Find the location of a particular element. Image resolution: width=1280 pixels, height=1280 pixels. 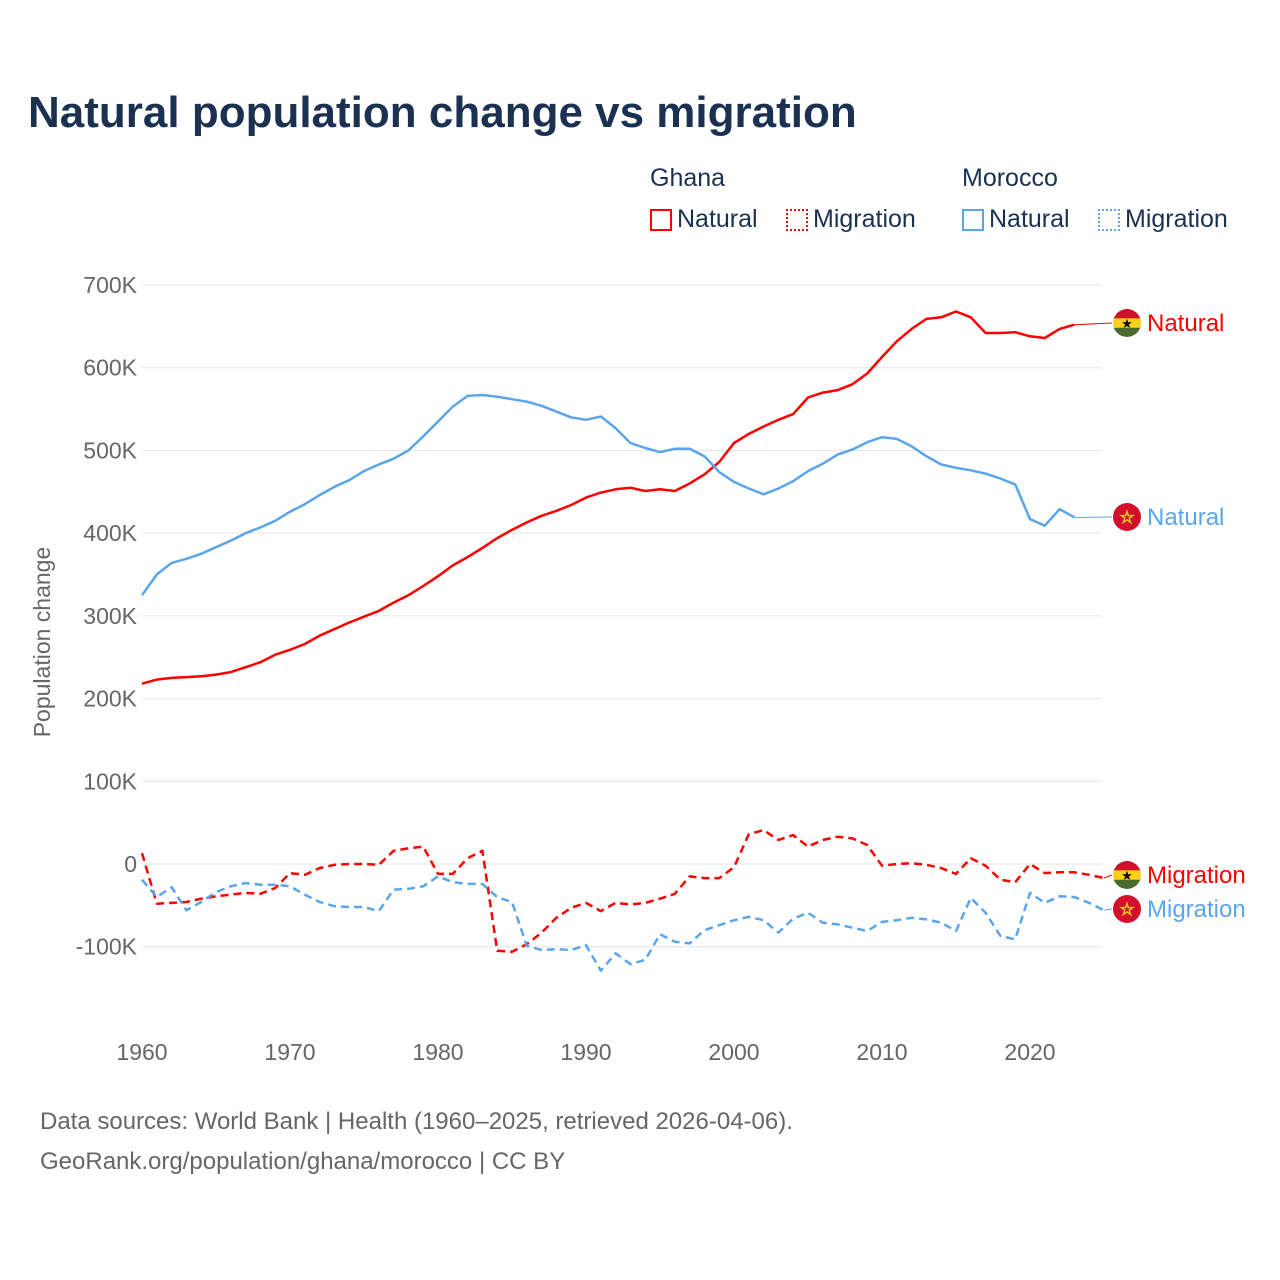

x-tick-label: 2020 is located at coordinates (1029, 1052).